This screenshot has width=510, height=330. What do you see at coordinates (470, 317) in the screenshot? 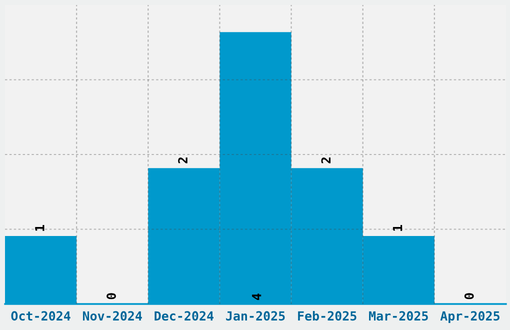
I see `x-tick-label: Apr-2025` at bounding box center [470, 317].